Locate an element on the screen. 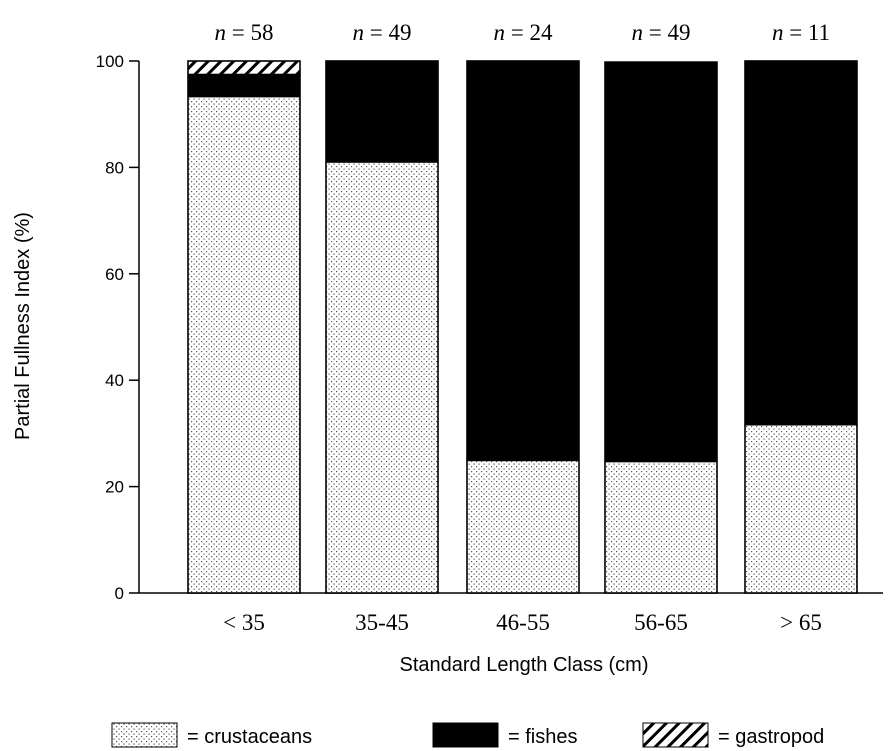 The height and width of the screenshot is (751, 894). legend-label: = gastropod is located at coordinates (771, 737).